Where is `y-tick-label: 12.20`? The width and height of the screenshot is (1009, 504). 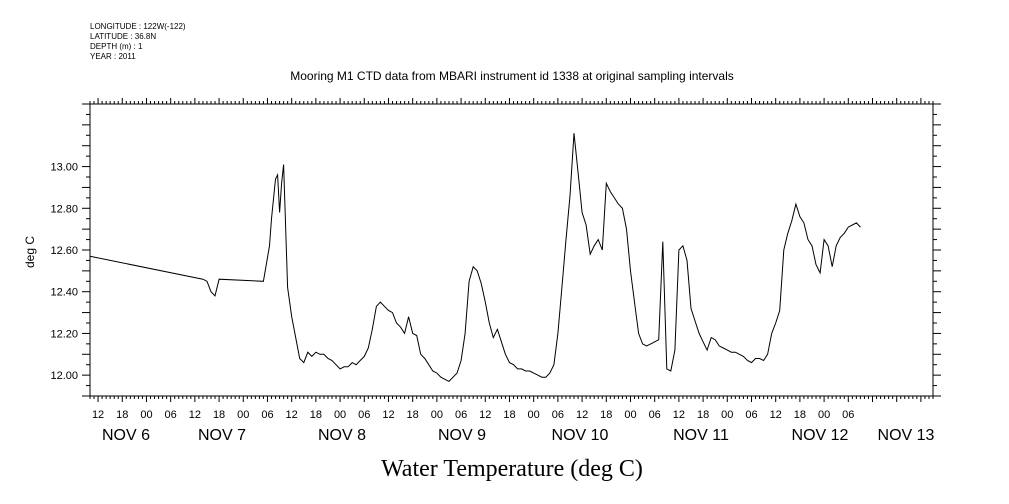 y-tick-label: 12.20 is located at coordinates (64, 334).